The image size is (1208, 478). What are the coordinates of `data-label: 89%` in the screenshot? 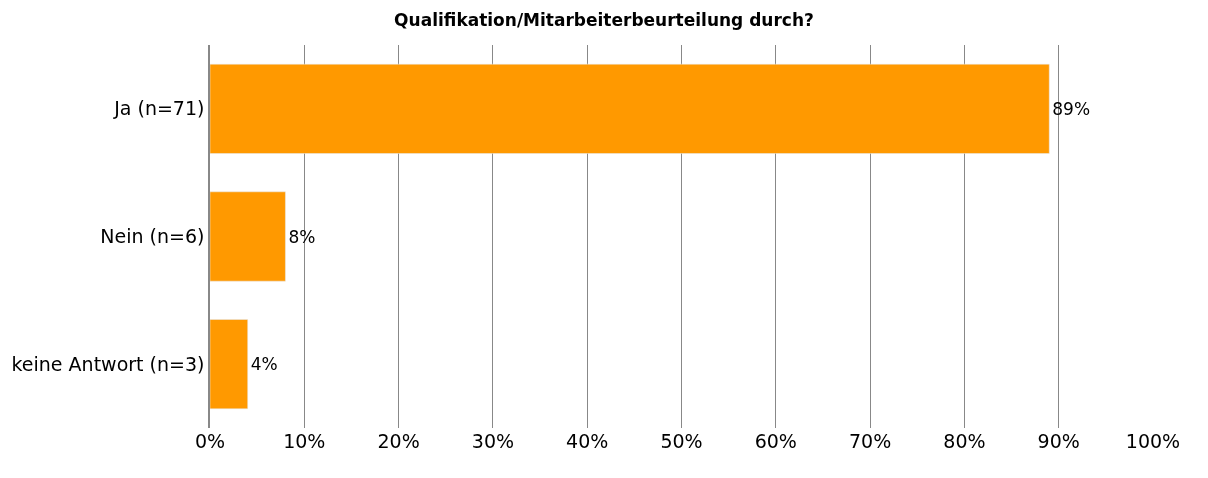 It's located at (1071, 108).